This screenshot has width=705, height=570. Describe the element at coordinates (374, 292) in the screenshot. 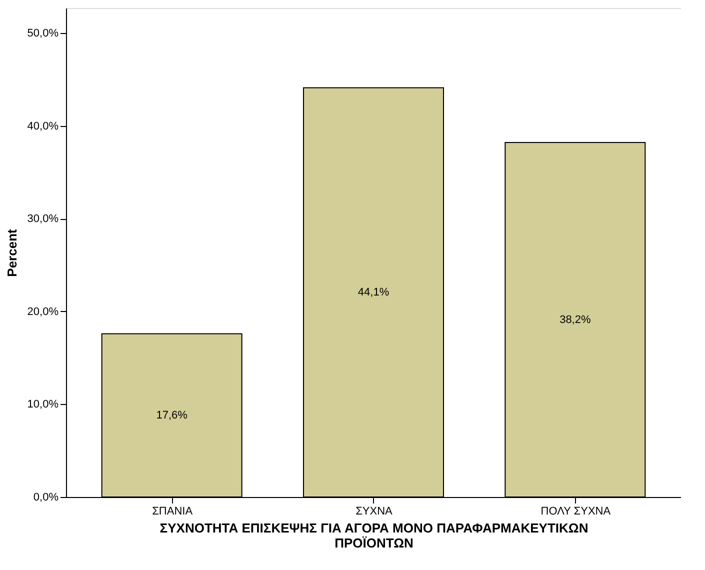

I see `data-label: 44,1%` at that location.